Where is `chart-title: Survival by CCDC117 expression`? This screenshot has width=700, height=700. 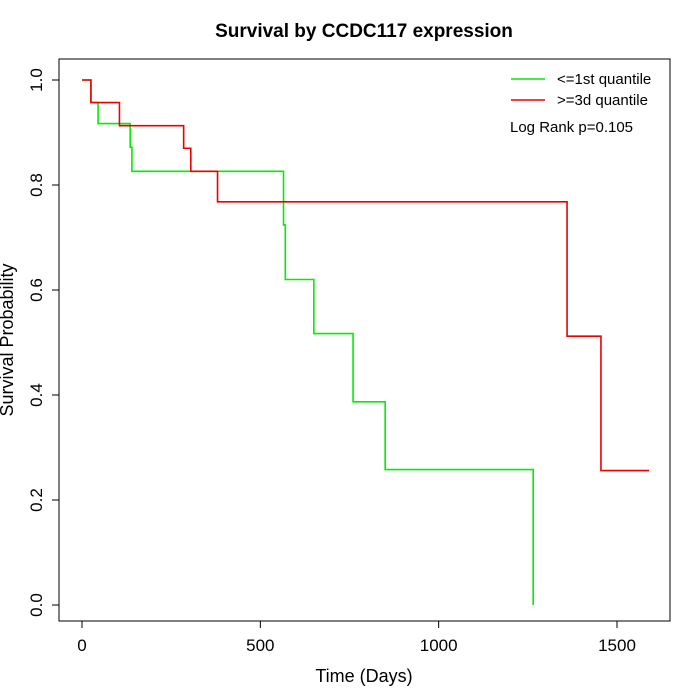 chart-title: Survival by CCDC117 expression is located at coordinates (364, 31).